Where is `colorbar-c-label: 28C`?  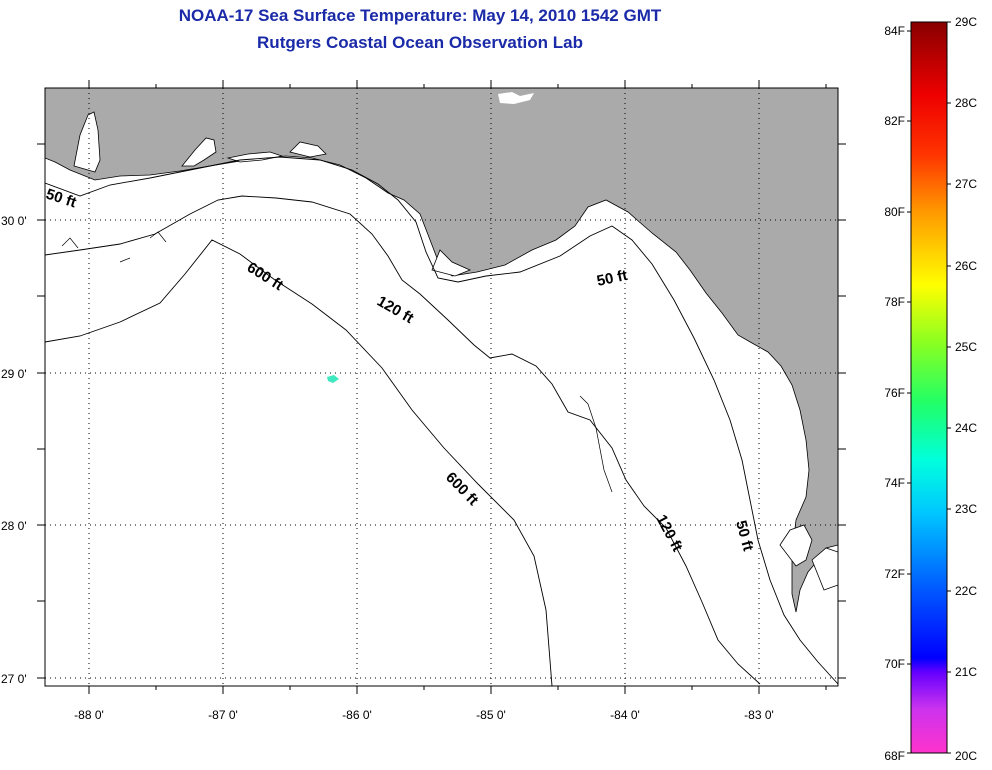
colorbar-c-label: 28C is located at coordinates (966, 103).